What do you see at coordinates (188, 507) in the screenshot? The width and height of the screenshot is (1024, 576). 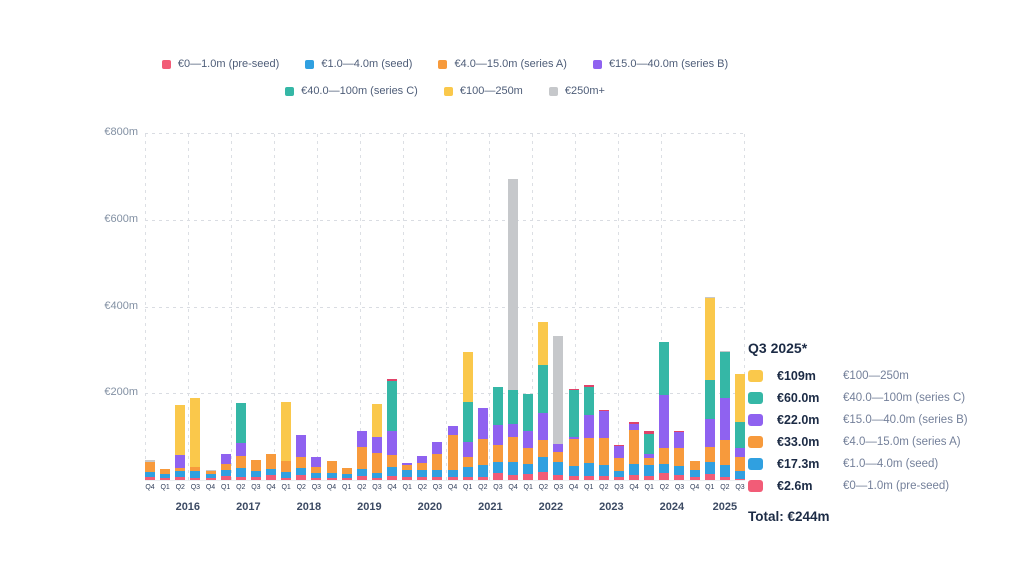 I see `x-tick-year: 2016` at bounding box center [188, 507].